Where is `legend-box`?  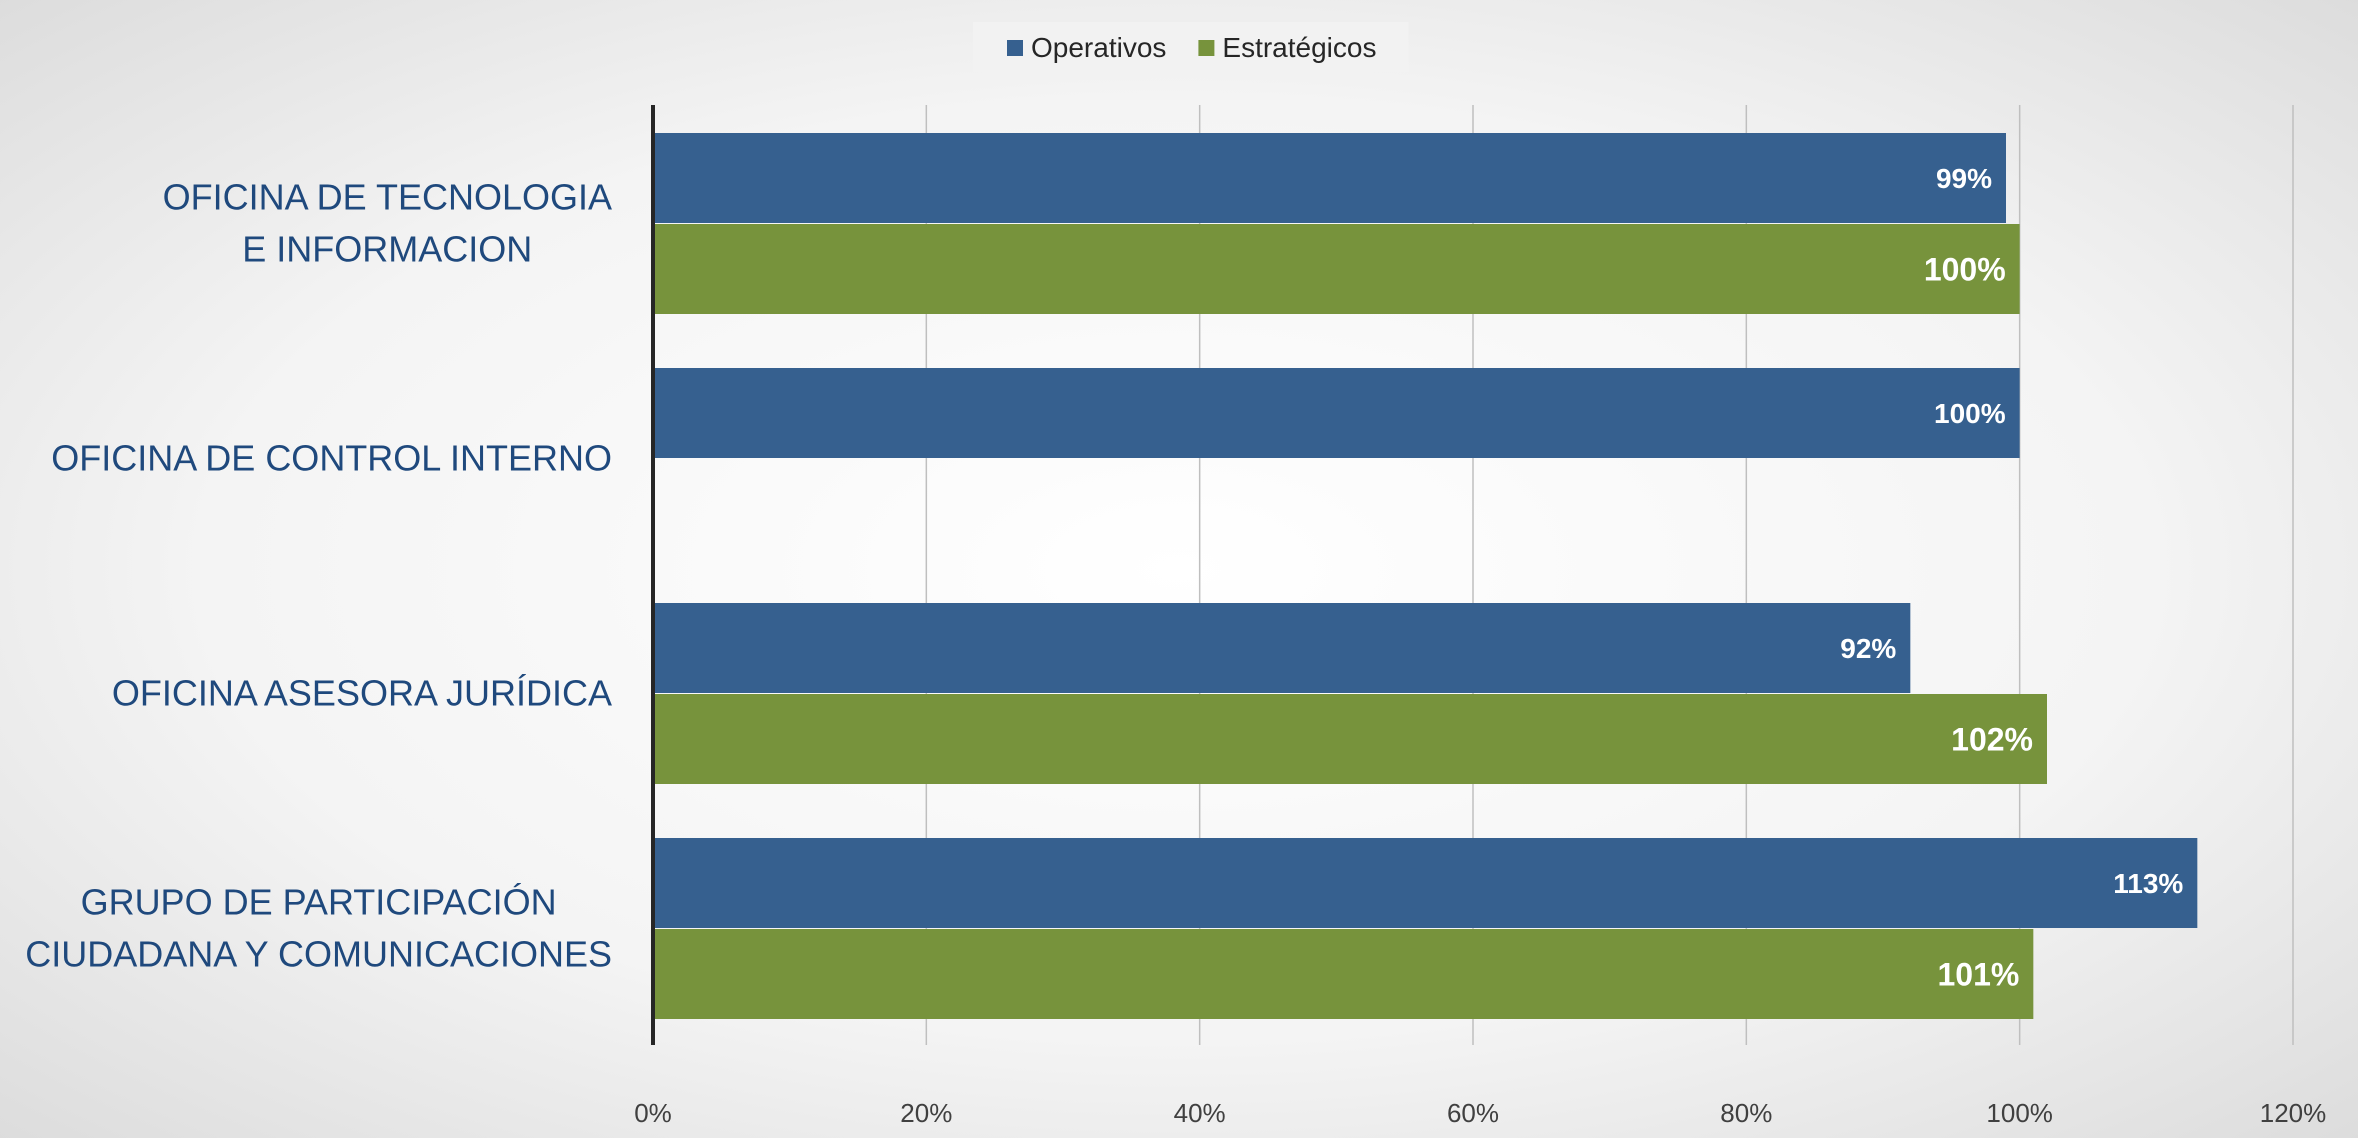 legend-box is located at coordinates (1191, 47).